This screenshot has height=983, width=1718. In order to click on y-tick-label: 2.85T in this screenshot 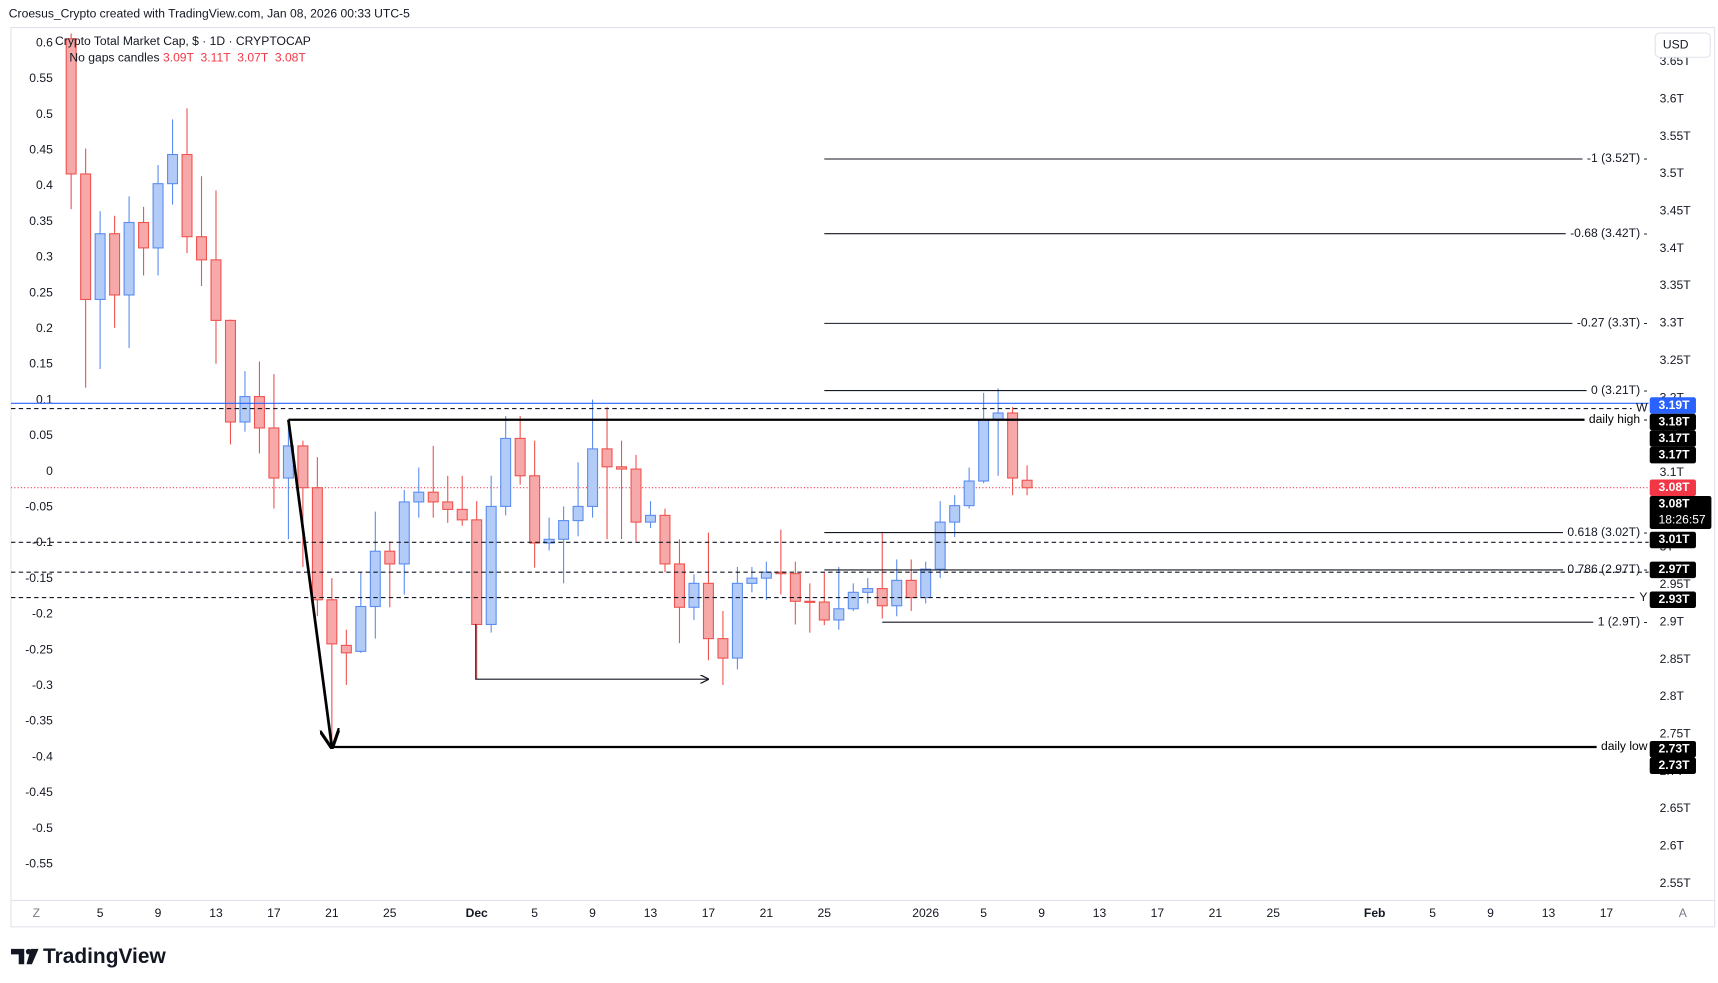, I will do `click(1676, 659)`.